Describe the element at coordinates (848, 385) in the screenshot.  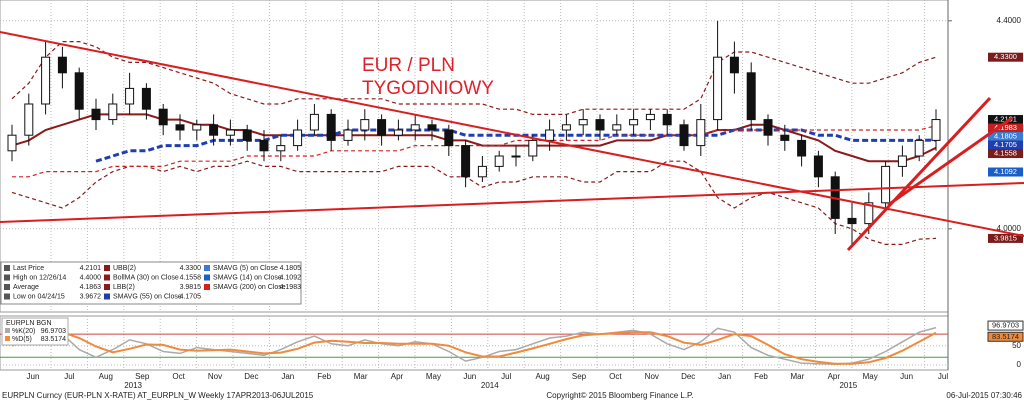
I see `year-label: 2015` at that location.